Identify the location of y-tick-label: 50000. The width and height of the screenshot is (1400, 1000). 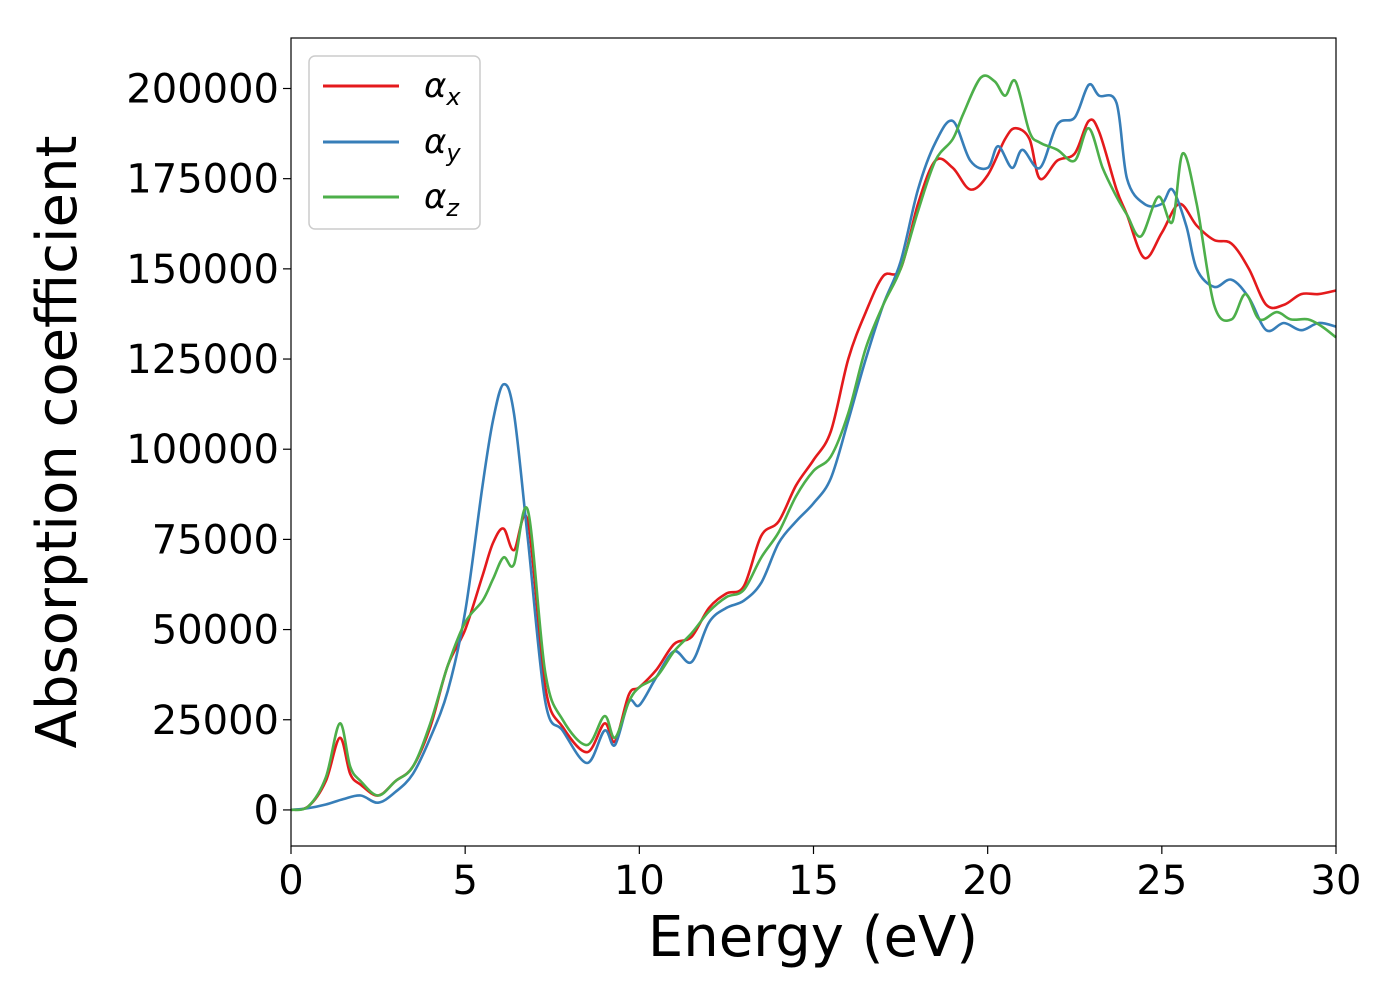
(215, 631).